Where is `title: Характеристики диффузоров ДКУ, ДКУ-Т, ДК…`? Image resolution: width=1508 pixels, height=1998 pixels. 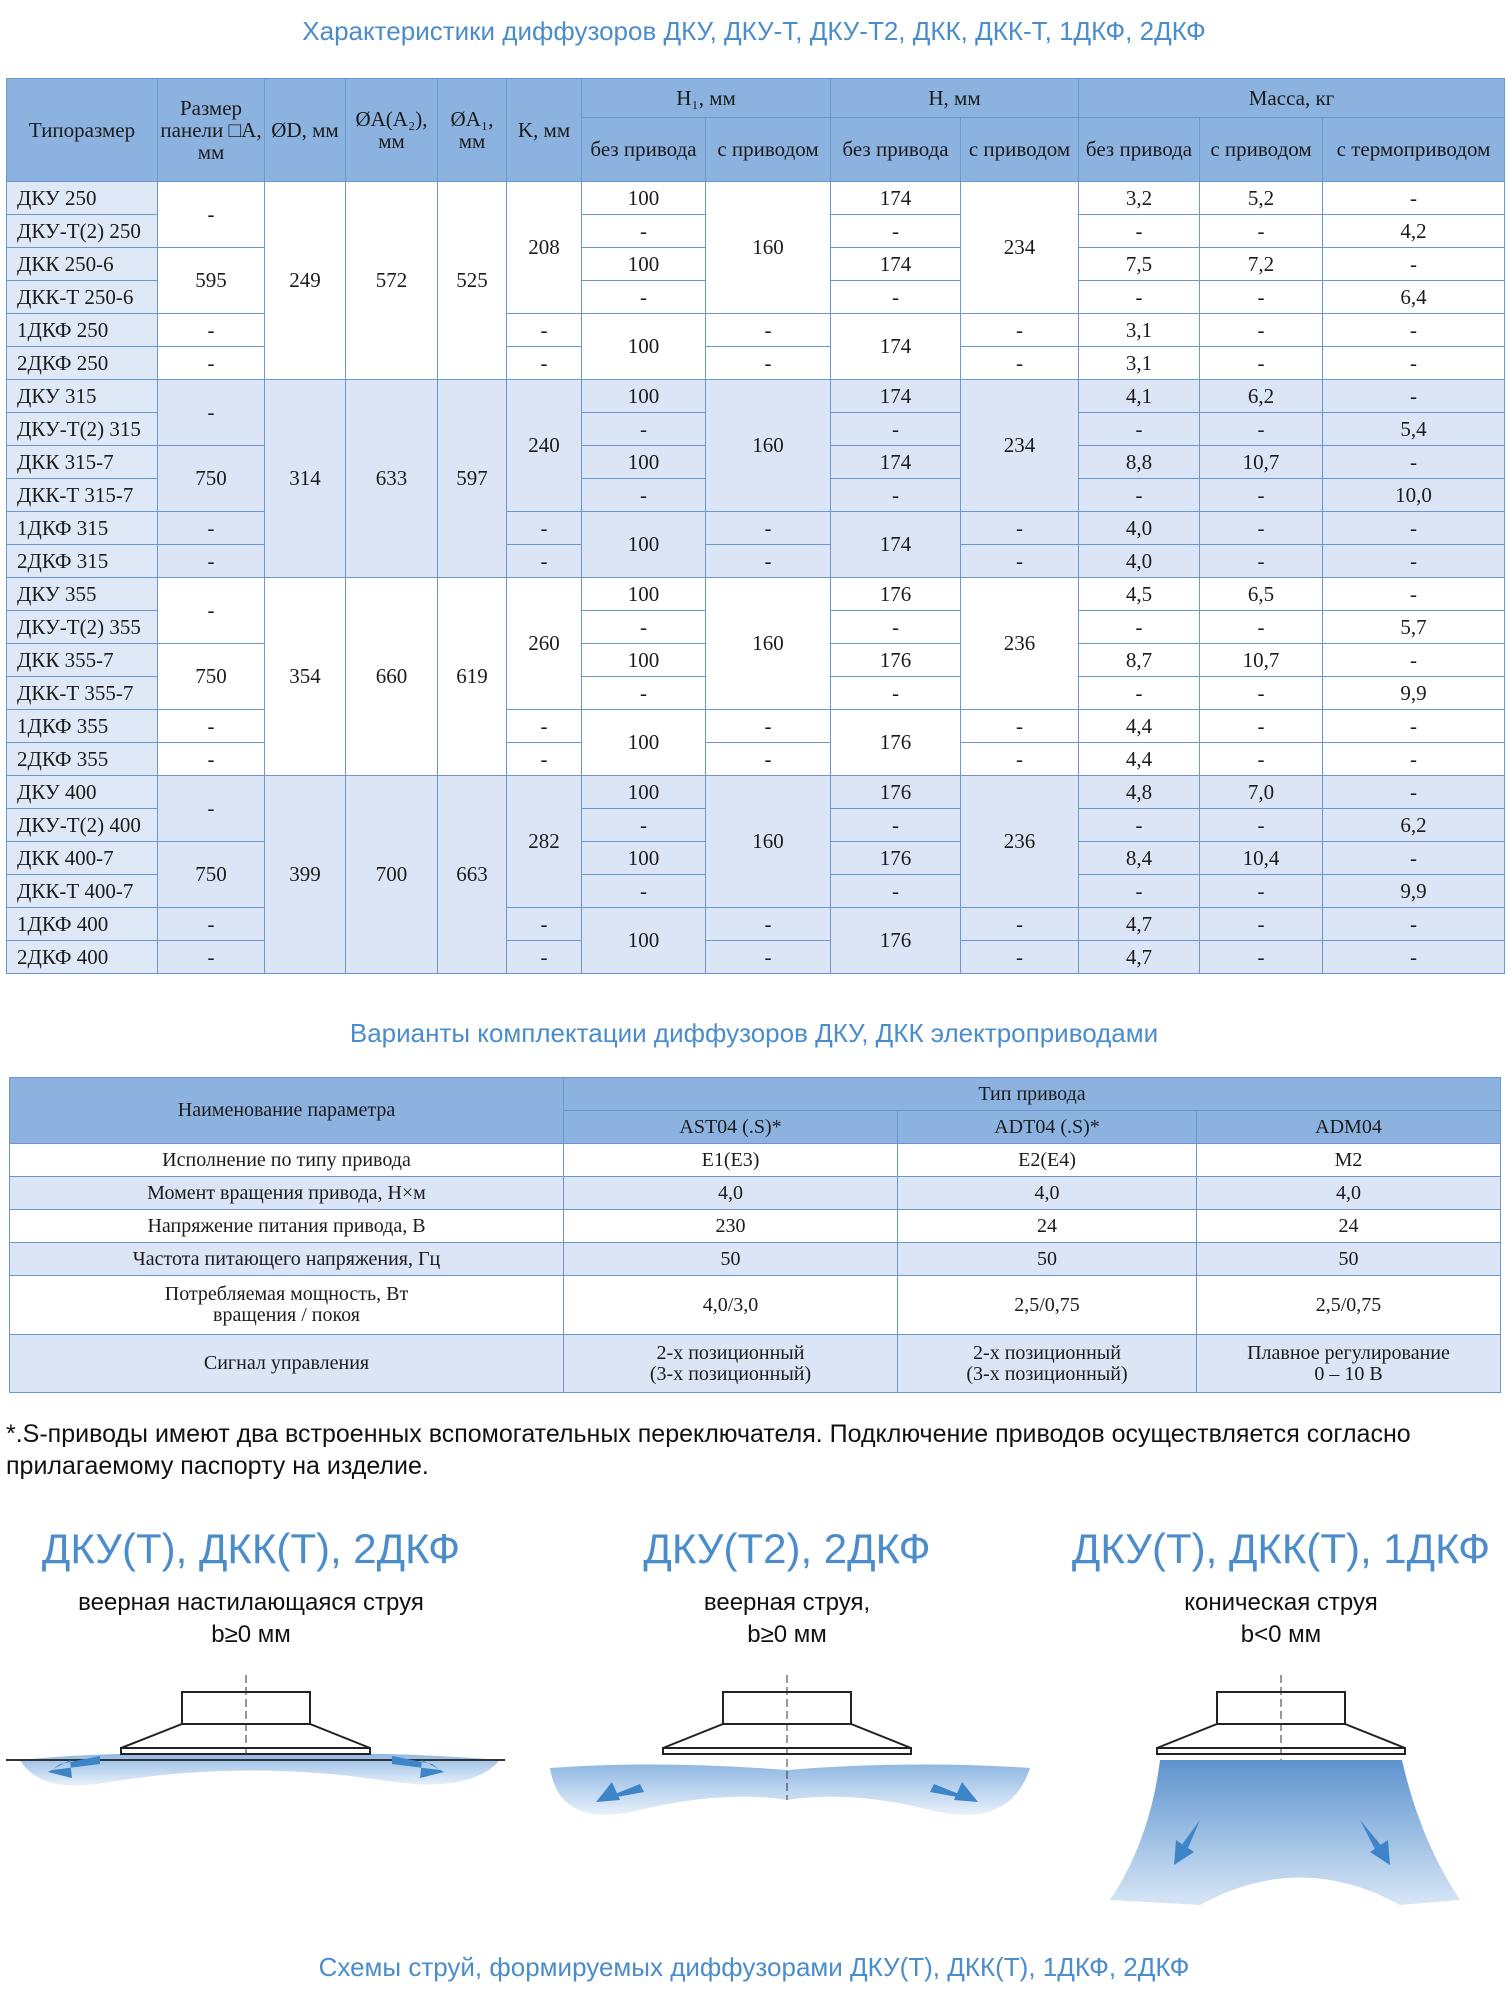 title: Характеристики диффузоров ДКУ, ДКУ-Т, ДК… is located at coordinates (754, 31).